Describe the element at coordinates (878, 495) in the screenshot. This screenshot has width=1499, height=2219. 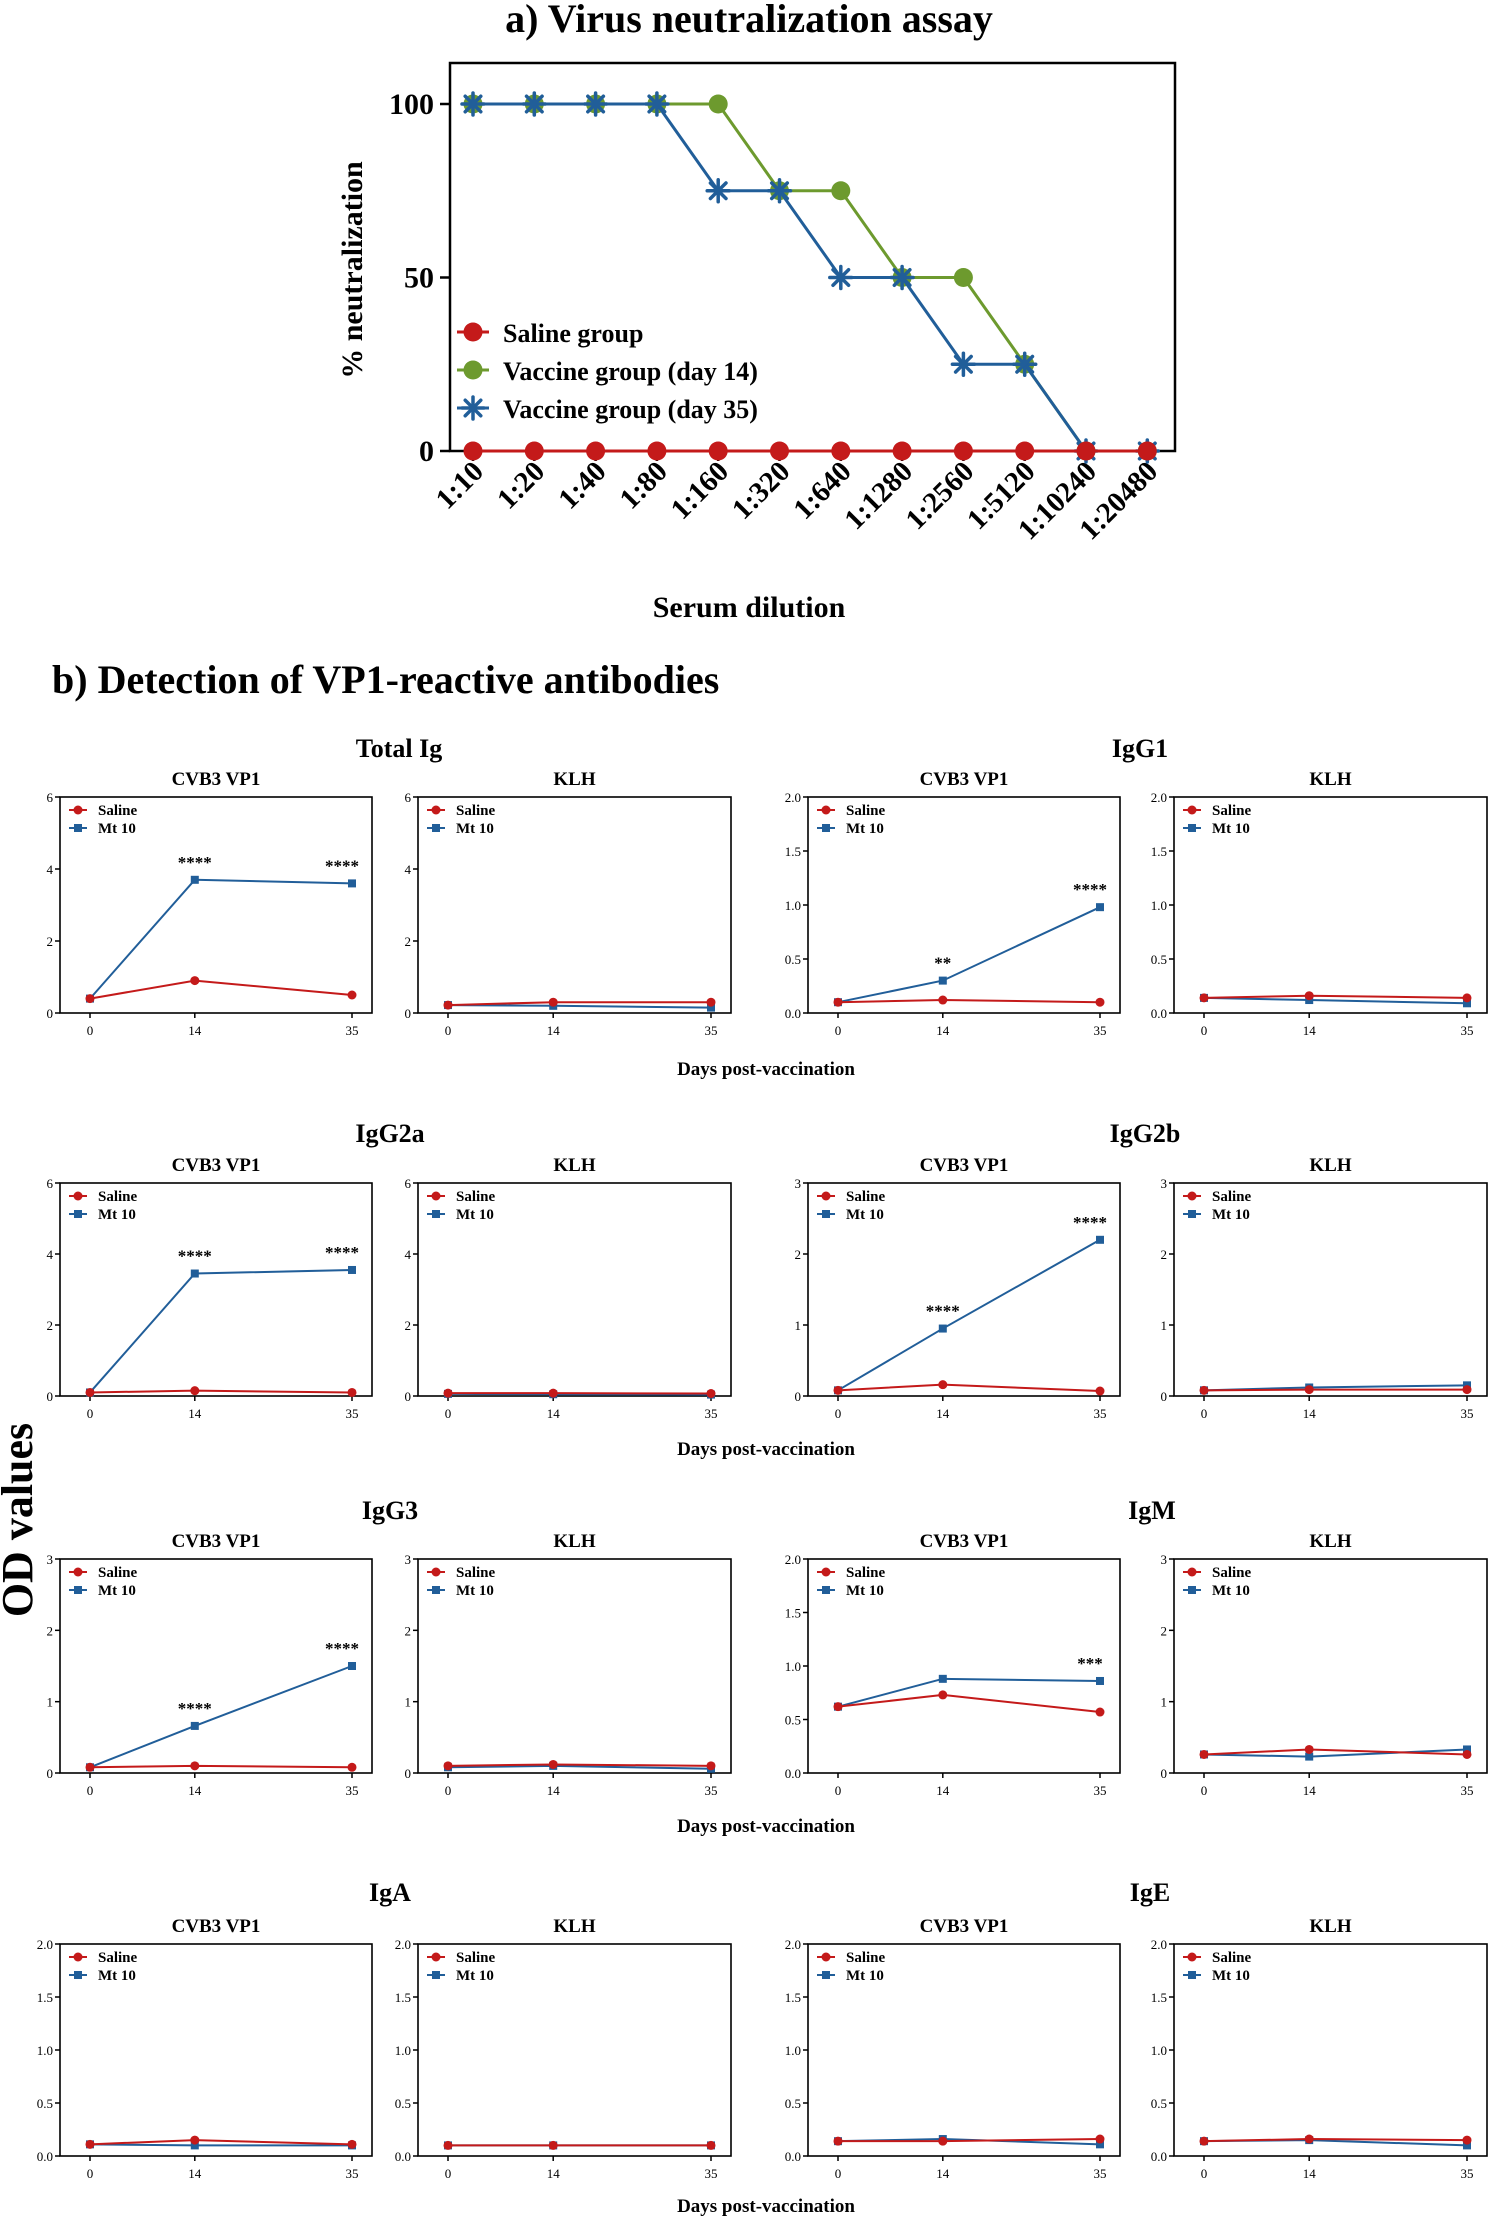
I see `x-tick-label: 1:1280` at that location.